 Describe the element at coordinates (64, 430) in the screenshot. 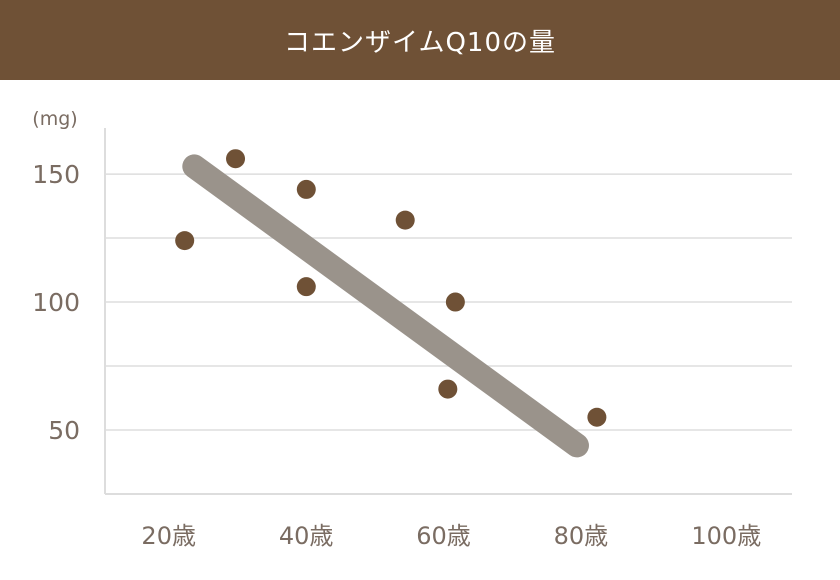

I see `y-tick-label: 50` at that location.